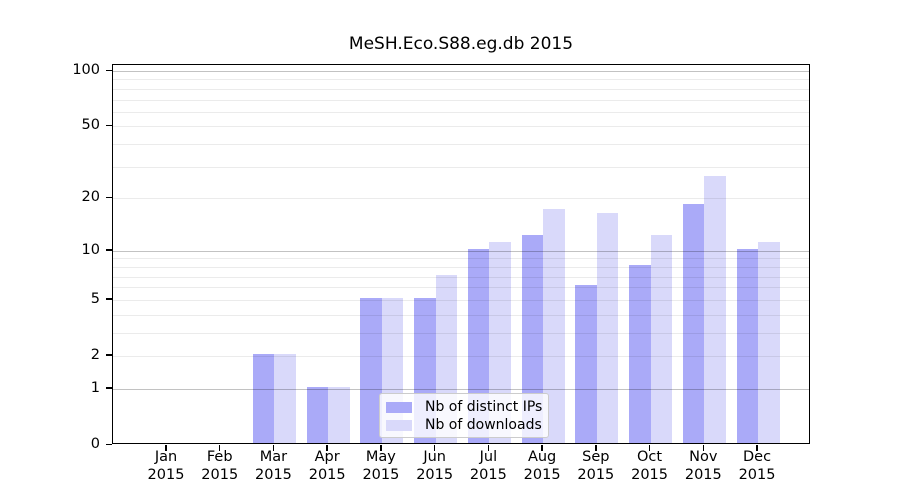 Image resolution: width=900 pixels, height=500 pixels. I want to click on bar-downloads-apr-2015, so click(339, 414).